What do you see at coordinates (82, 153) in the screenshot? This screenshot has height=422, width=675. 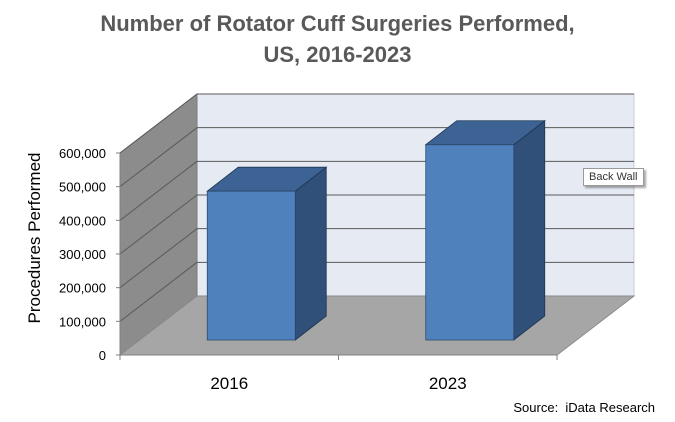 I see `y-tick-label: 600,000` at bounding box center [82, 153].